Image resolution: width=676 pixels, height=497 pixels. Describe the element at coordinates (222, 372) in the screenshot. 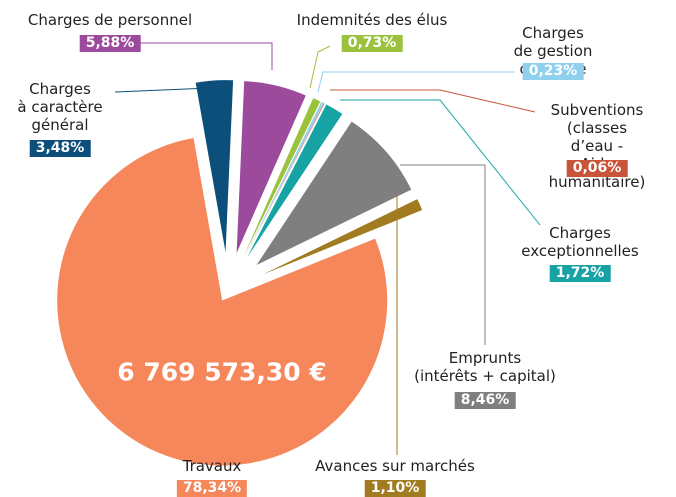

I see `total-annotation: 6 769 573,30 €` at that location.